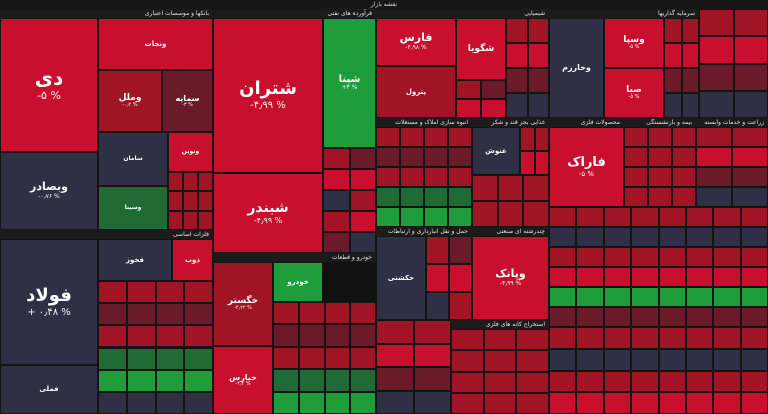 The image size is (768, 414). Describe the element at coordinates (243, 380) in the screenshot. I see `tile-khepars: خپارس -۴٫۴ %` at that location.